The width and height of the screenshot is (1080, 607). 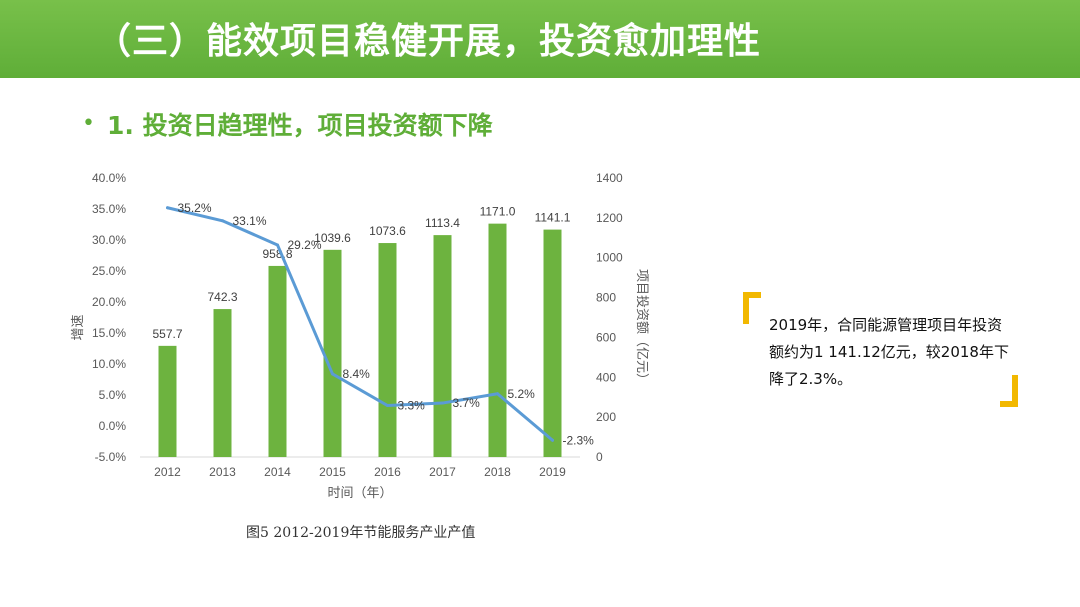 What do you see at coordinates (109, 209) in the screenshot?
I see `left-axis-tick-label: 35.0%` at bounding box center [109, 209].